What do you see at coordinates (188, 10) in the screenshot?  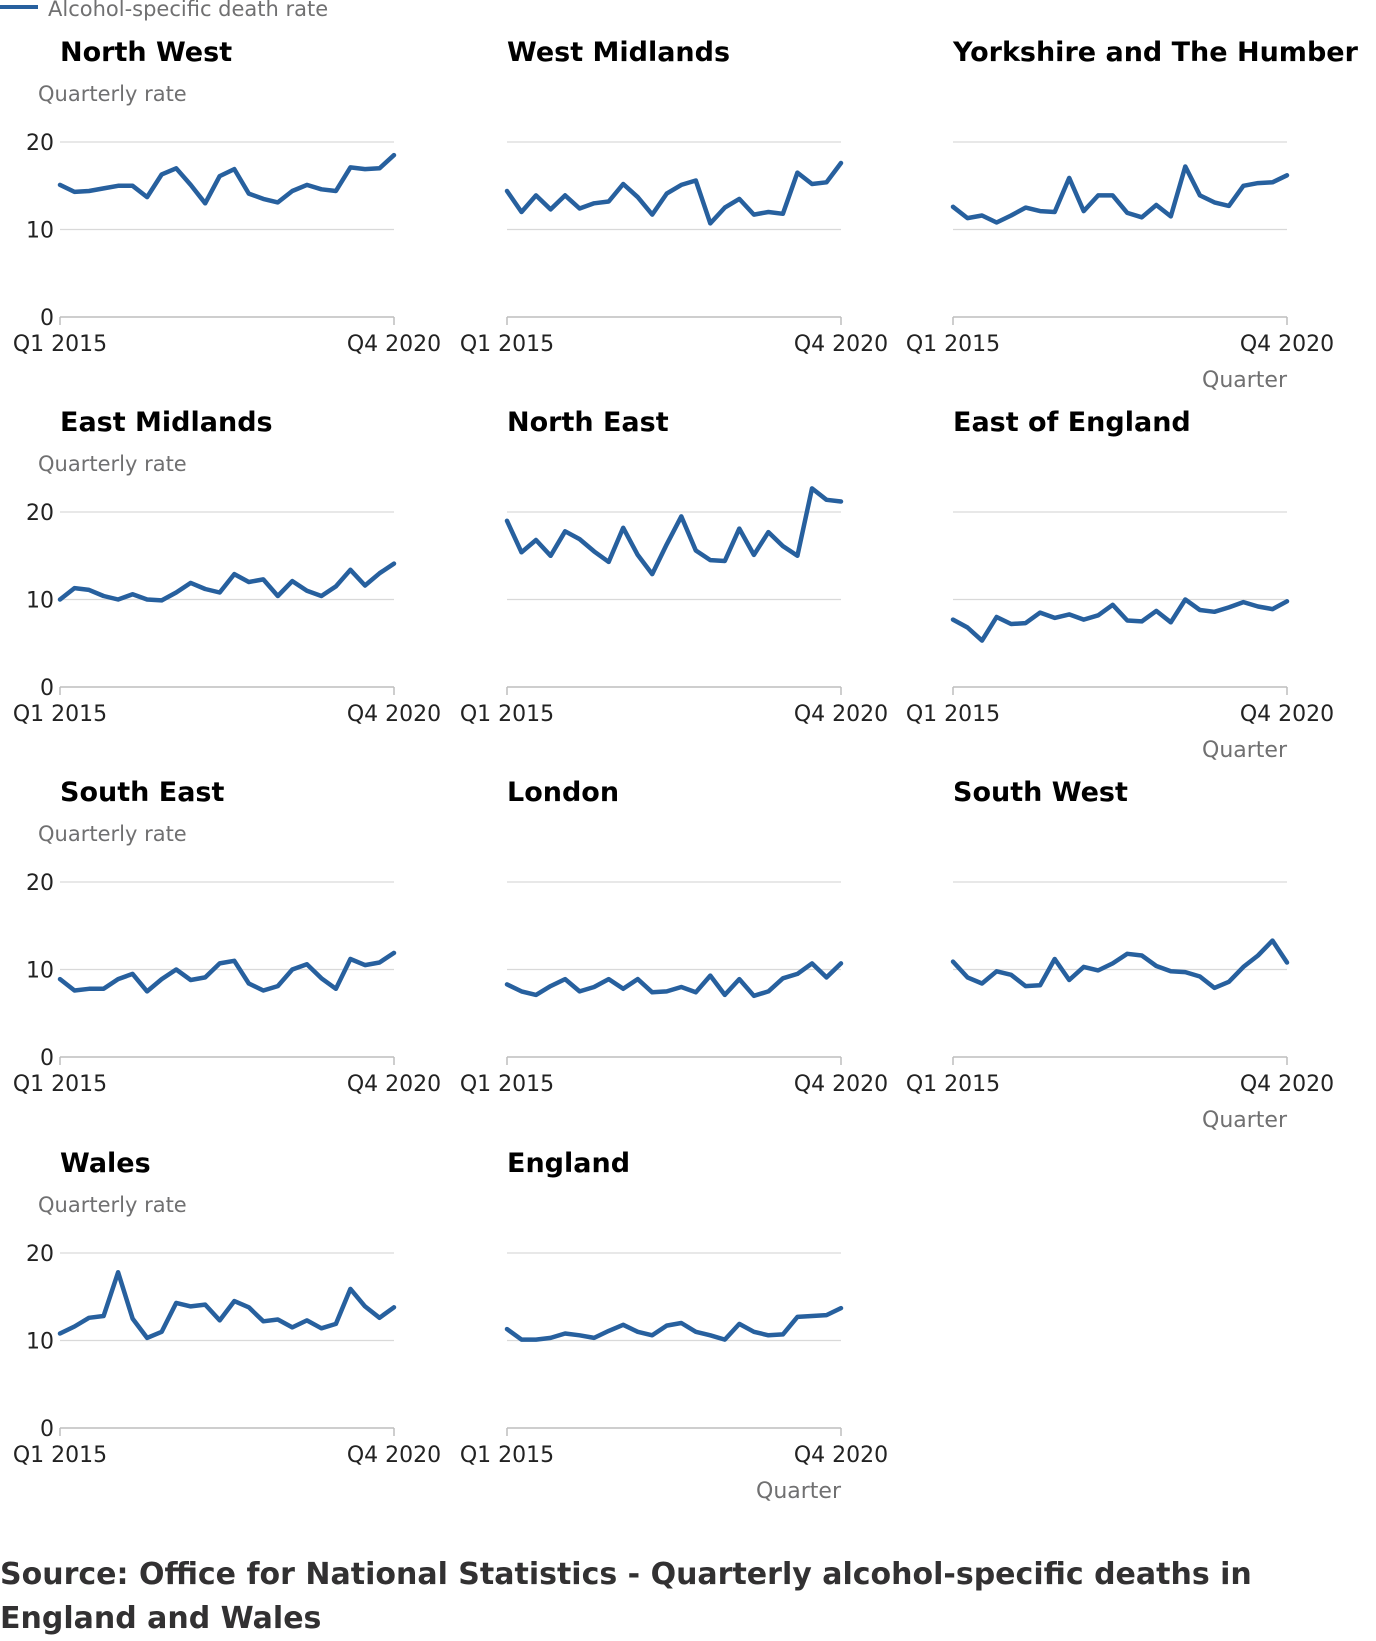 I see `legend-label: Alcohol-specific death rate` at bounding box center [188, 10].